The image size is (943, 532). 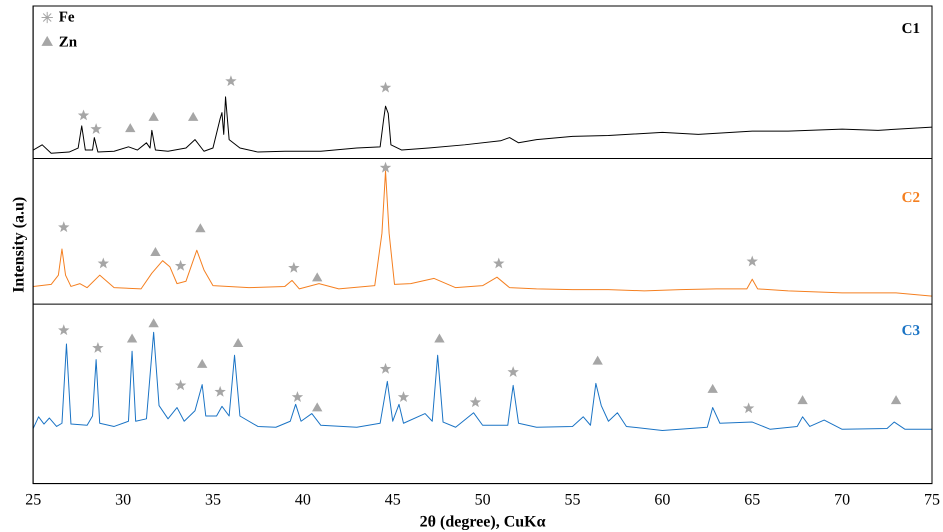 I want to click on y-axis-title: Intensity (a.u), so click(x=19, y=244).